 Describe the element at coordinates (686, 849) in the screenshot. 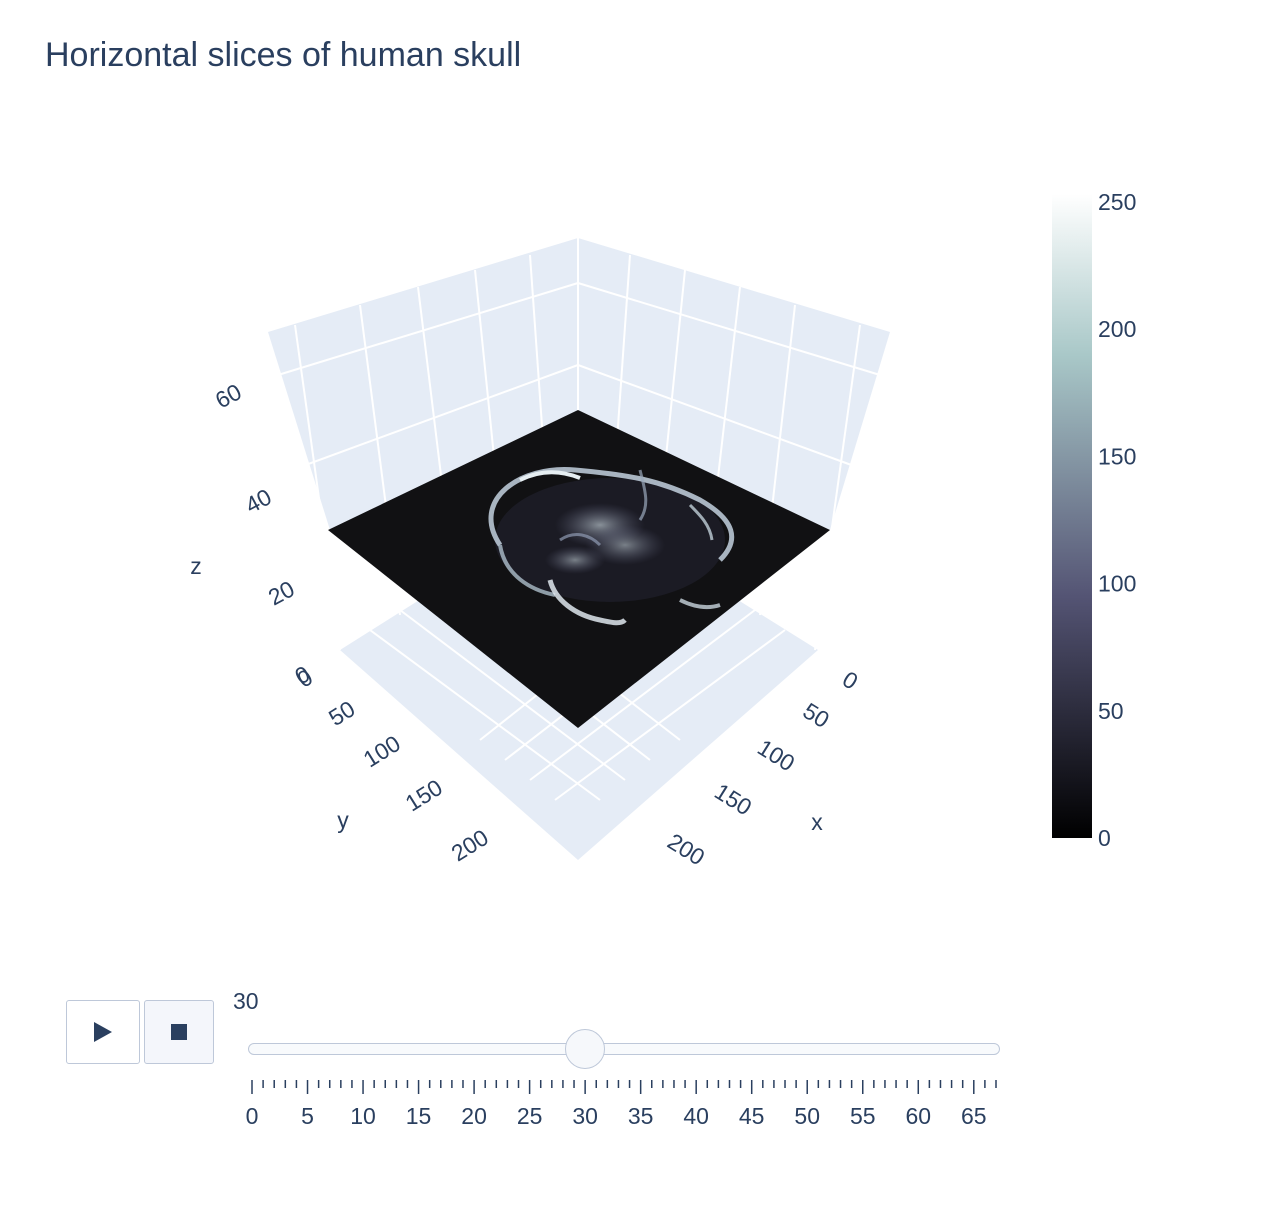

I see `x-axis-tick: 200` at that location.